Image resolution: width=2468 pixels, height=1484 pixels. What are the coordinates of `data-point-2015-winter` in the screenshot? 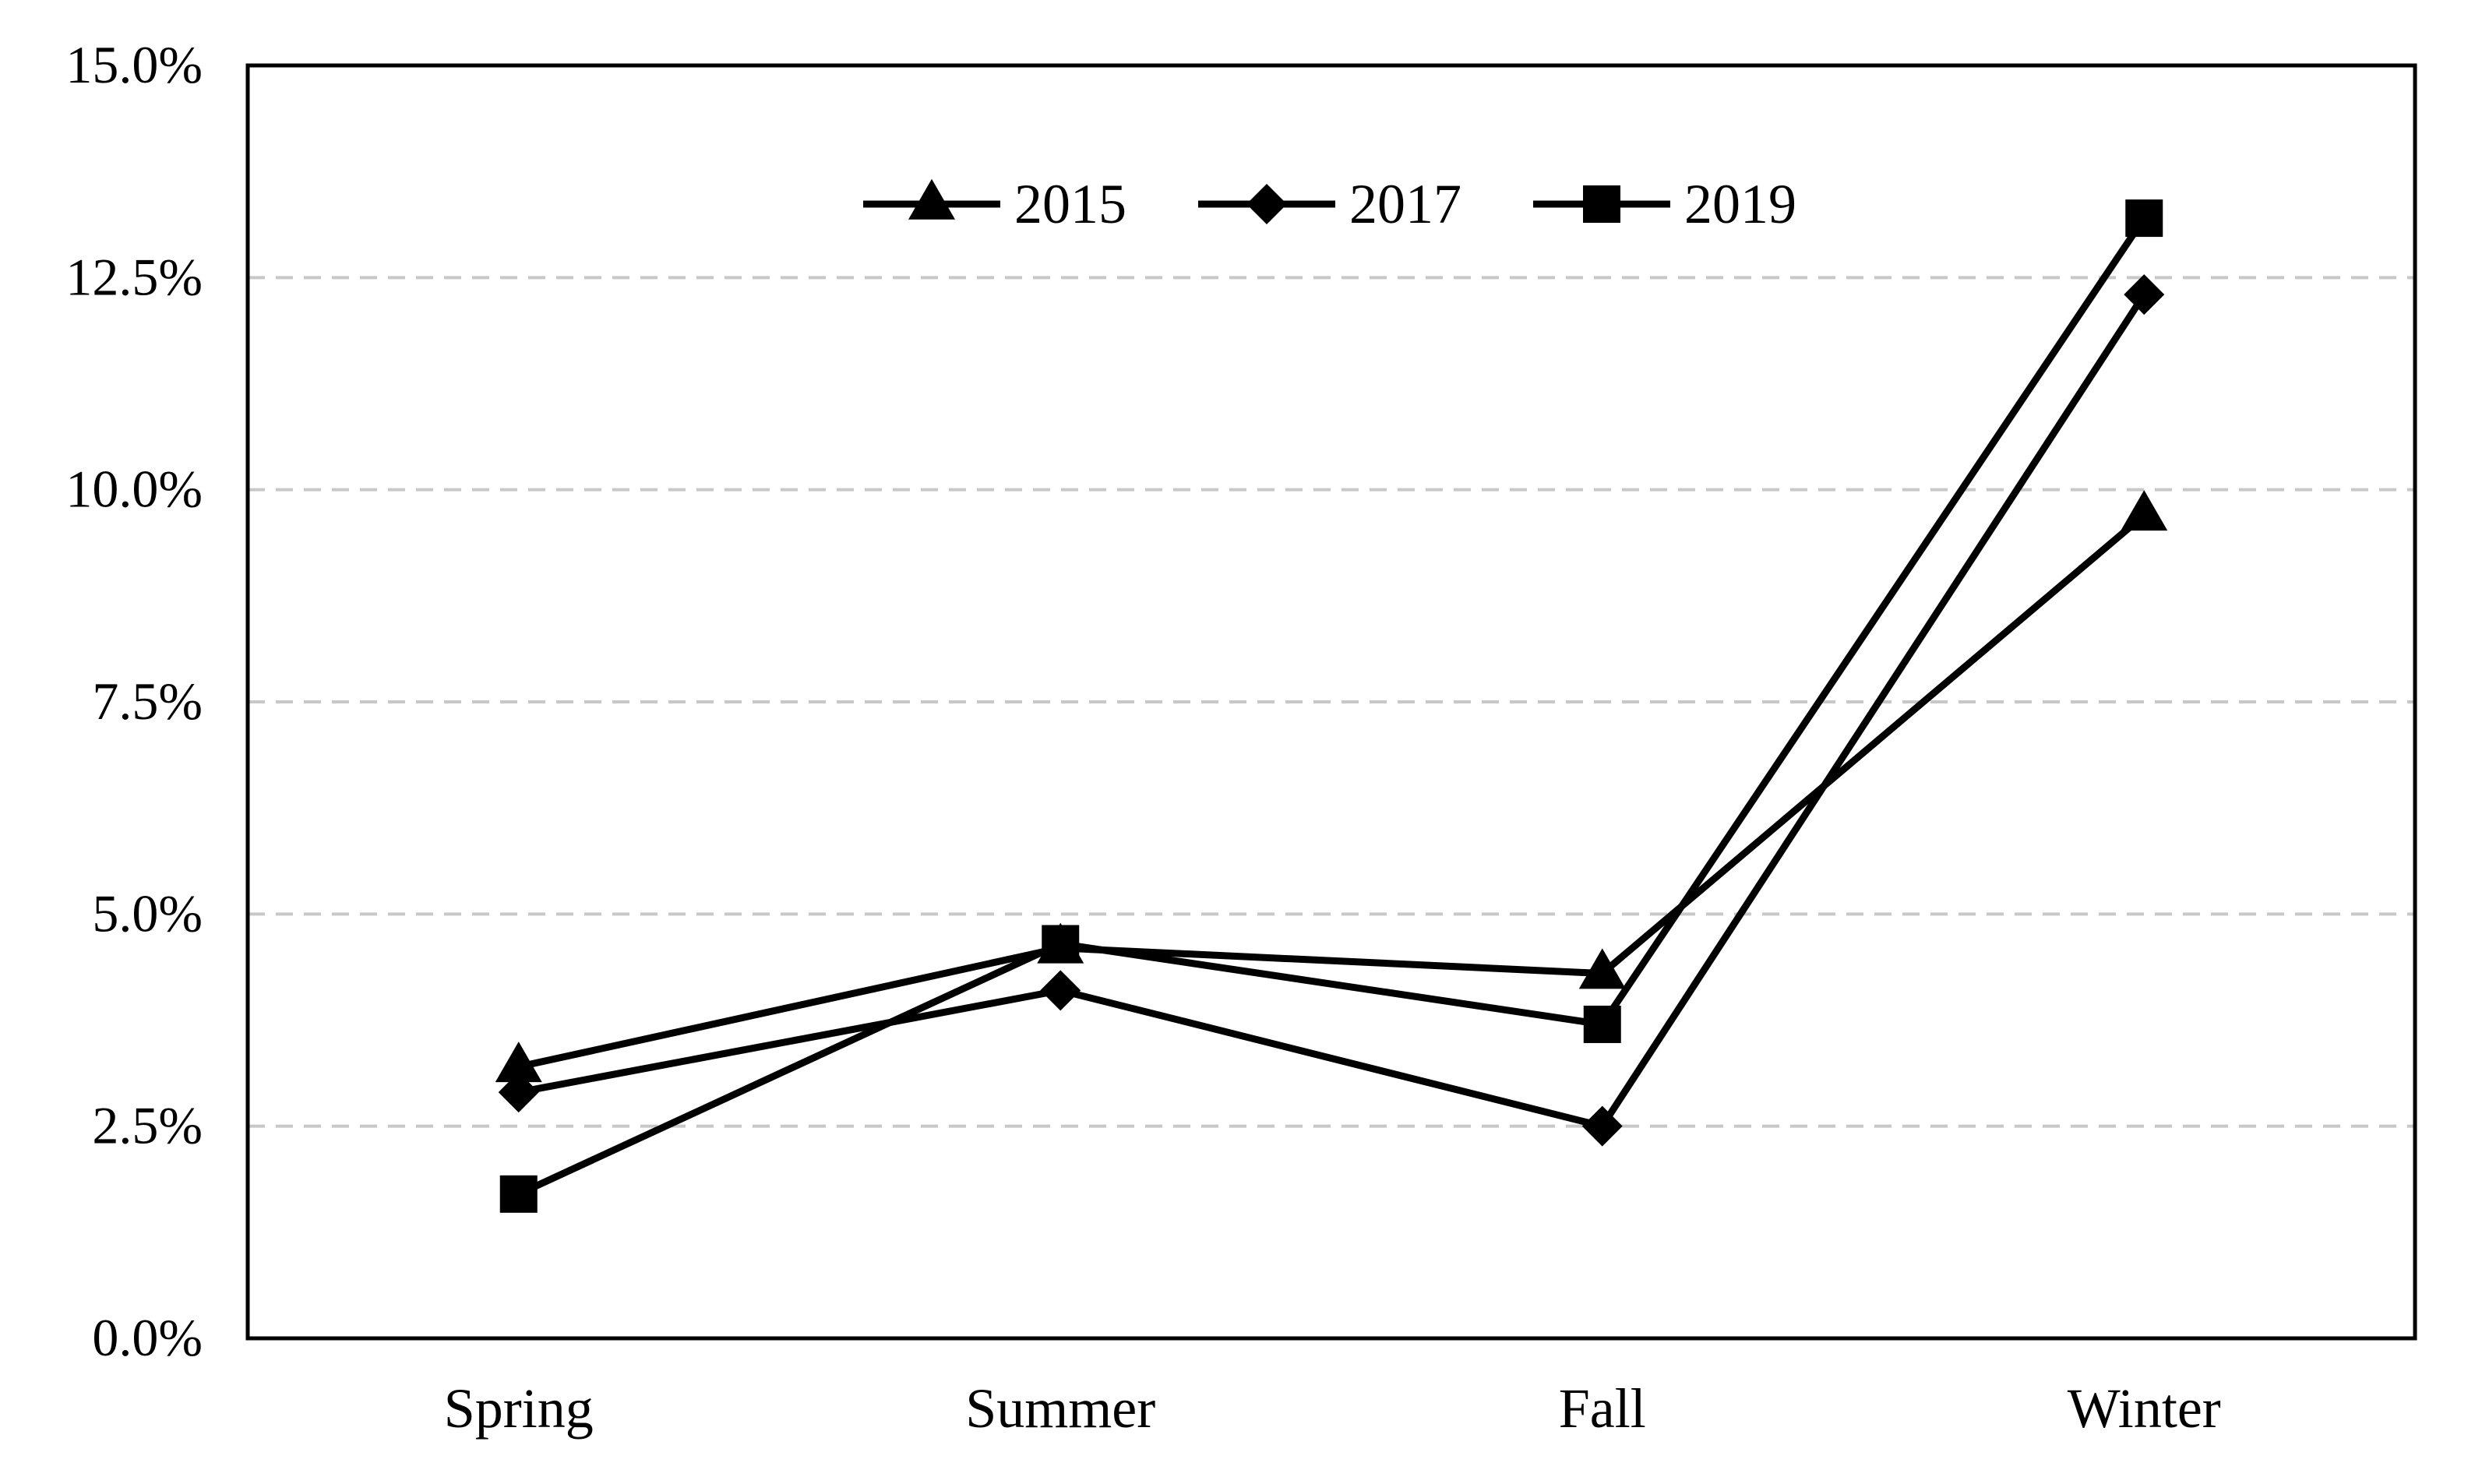 It's located at (2145, 510).